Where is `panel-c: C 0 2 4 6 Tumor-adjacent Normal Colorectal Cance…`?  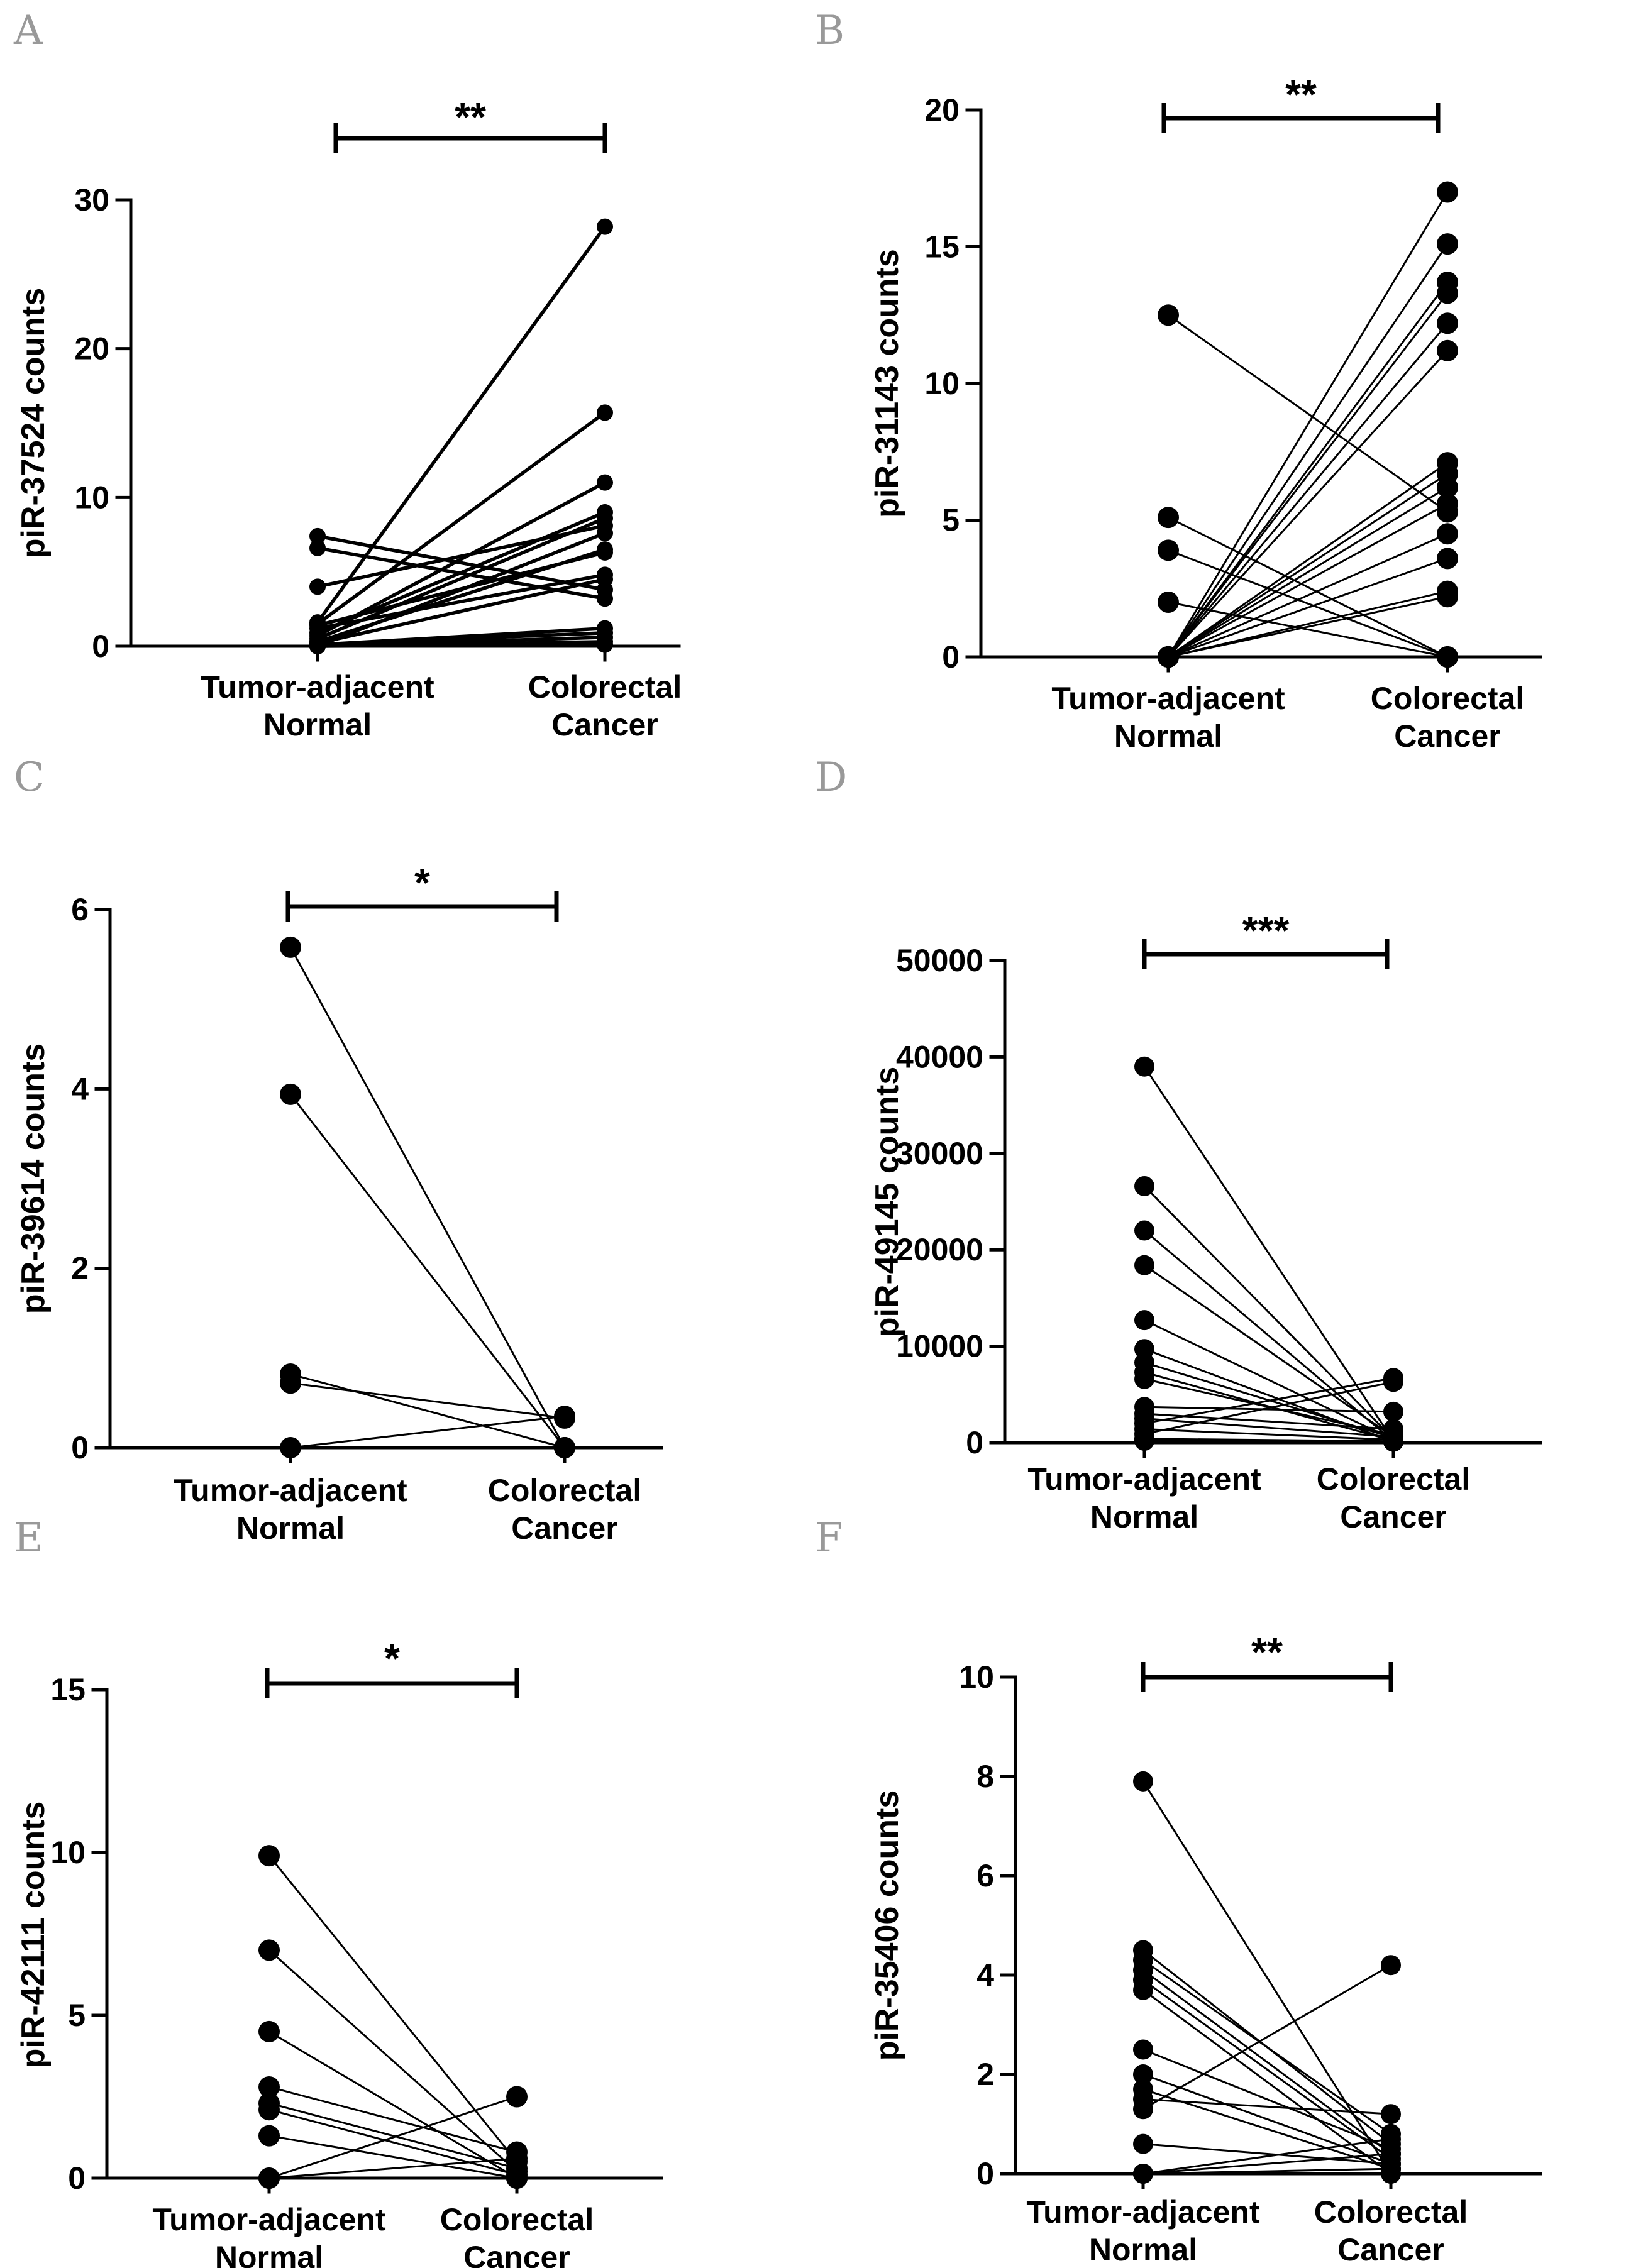
panel-c: C 0 2 4 6 Tumor-adjacent Normal Colorectal Cance… is located at coordinates (338, 1150).